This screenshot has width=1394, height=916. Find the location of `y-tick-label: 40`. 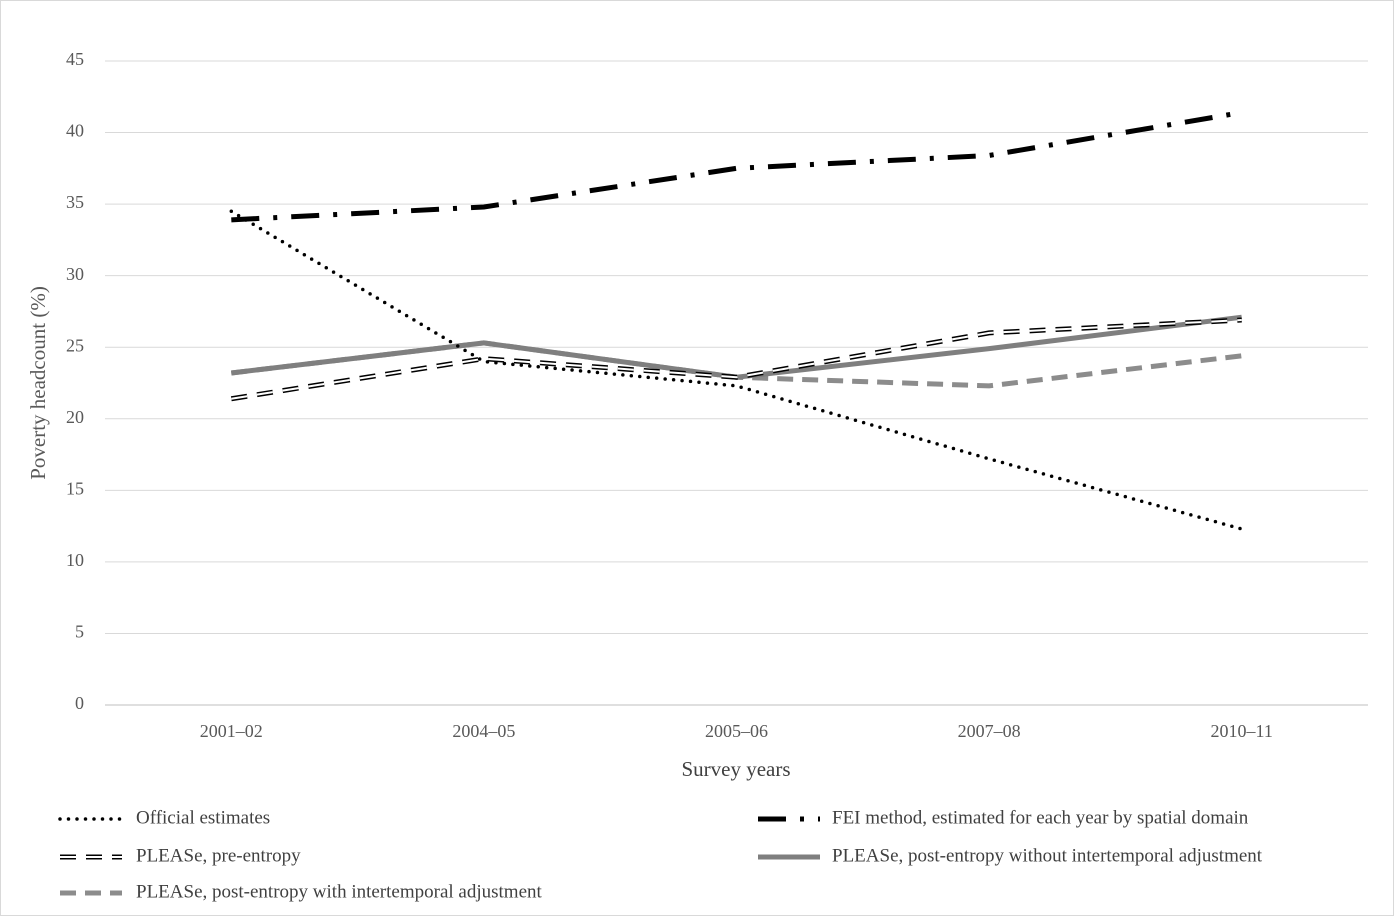

y-tick-label: 40 is located at coordinates (75, 131).